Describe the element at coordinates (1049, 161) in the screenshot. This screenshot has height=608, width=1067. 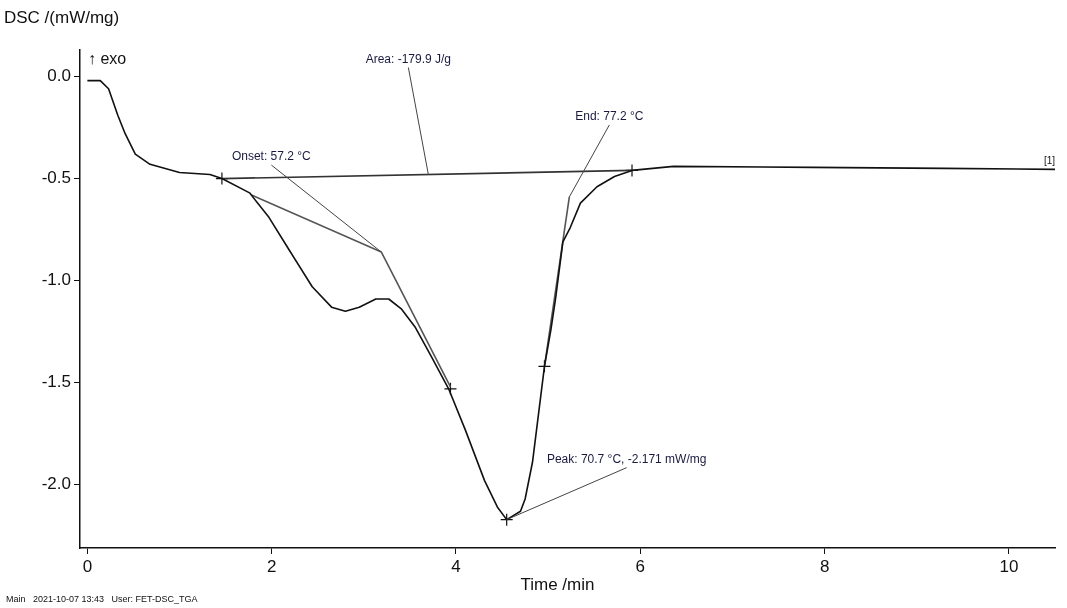
I see `annotation: [1]` at that location.